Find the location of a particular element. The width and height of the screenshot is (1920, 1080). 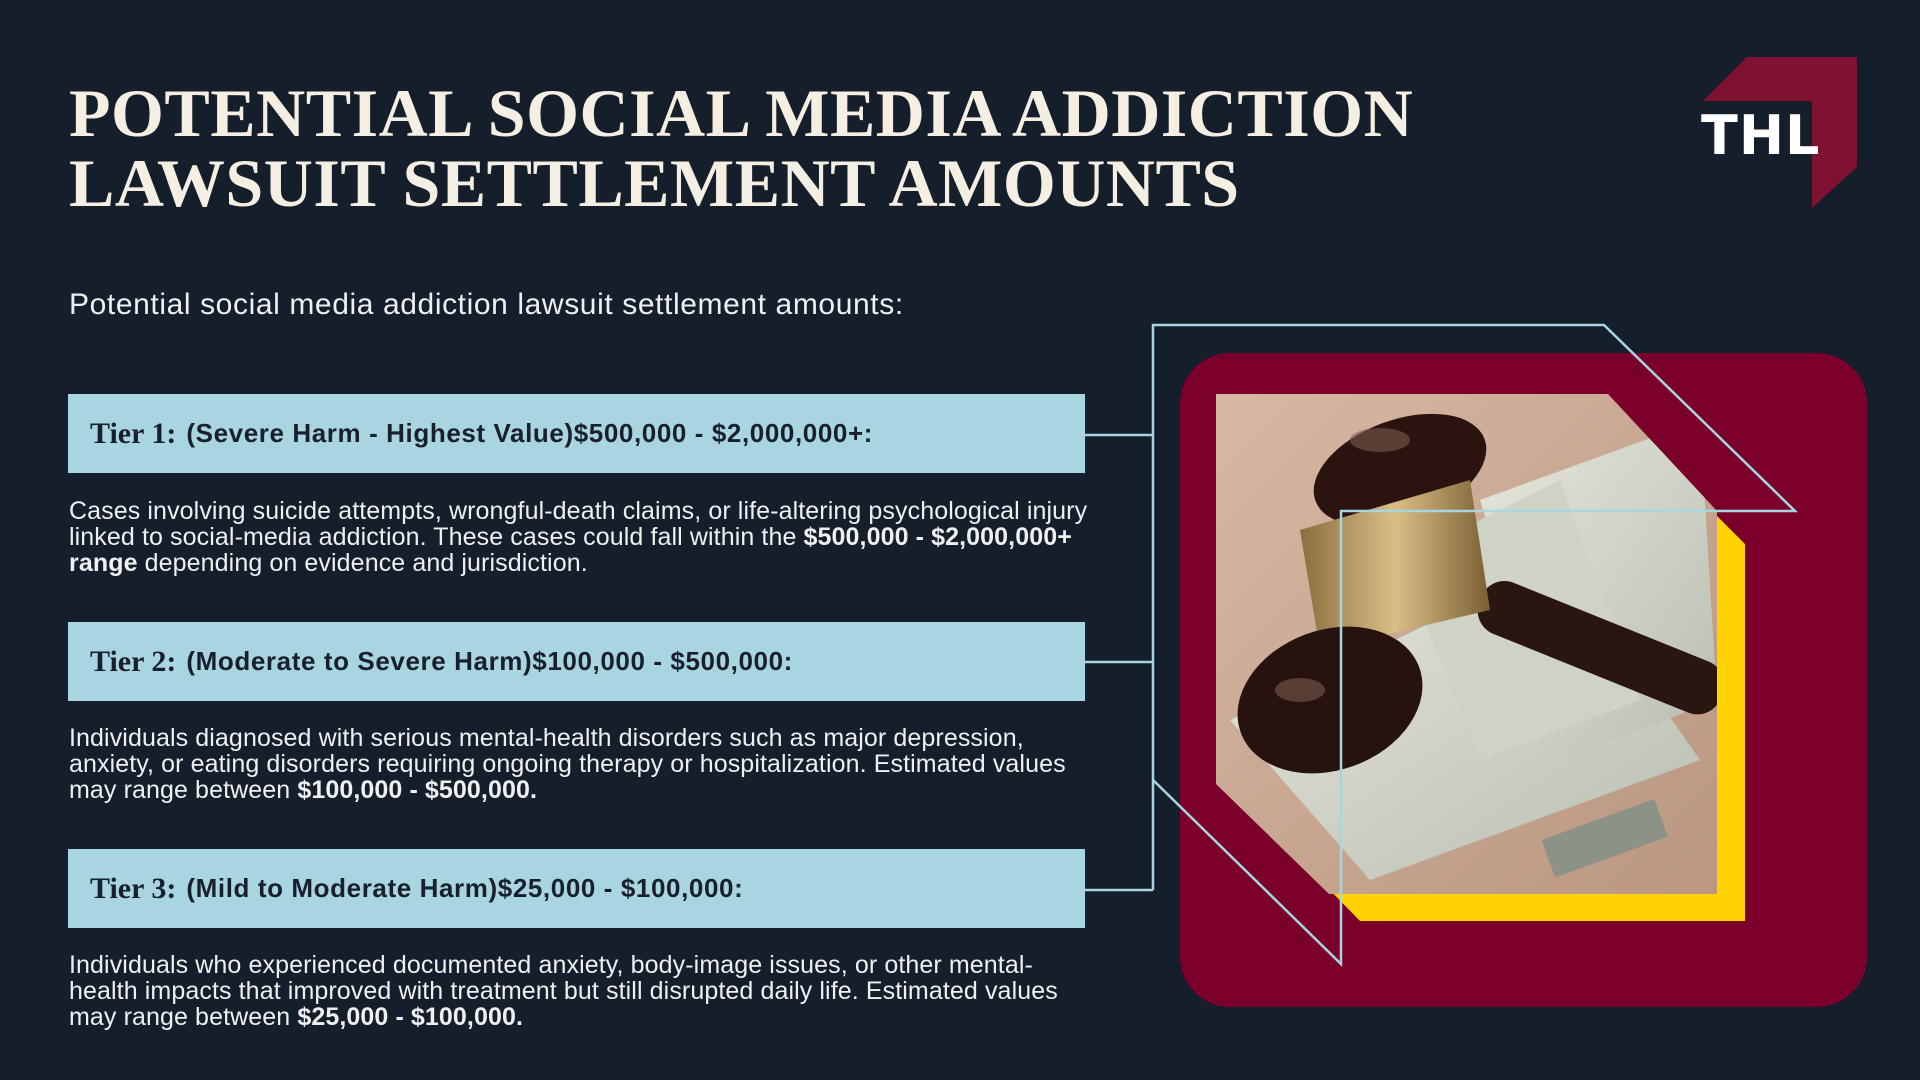

desc-amount: $100,000 - $500,000. is located at coordinates (417, 790).